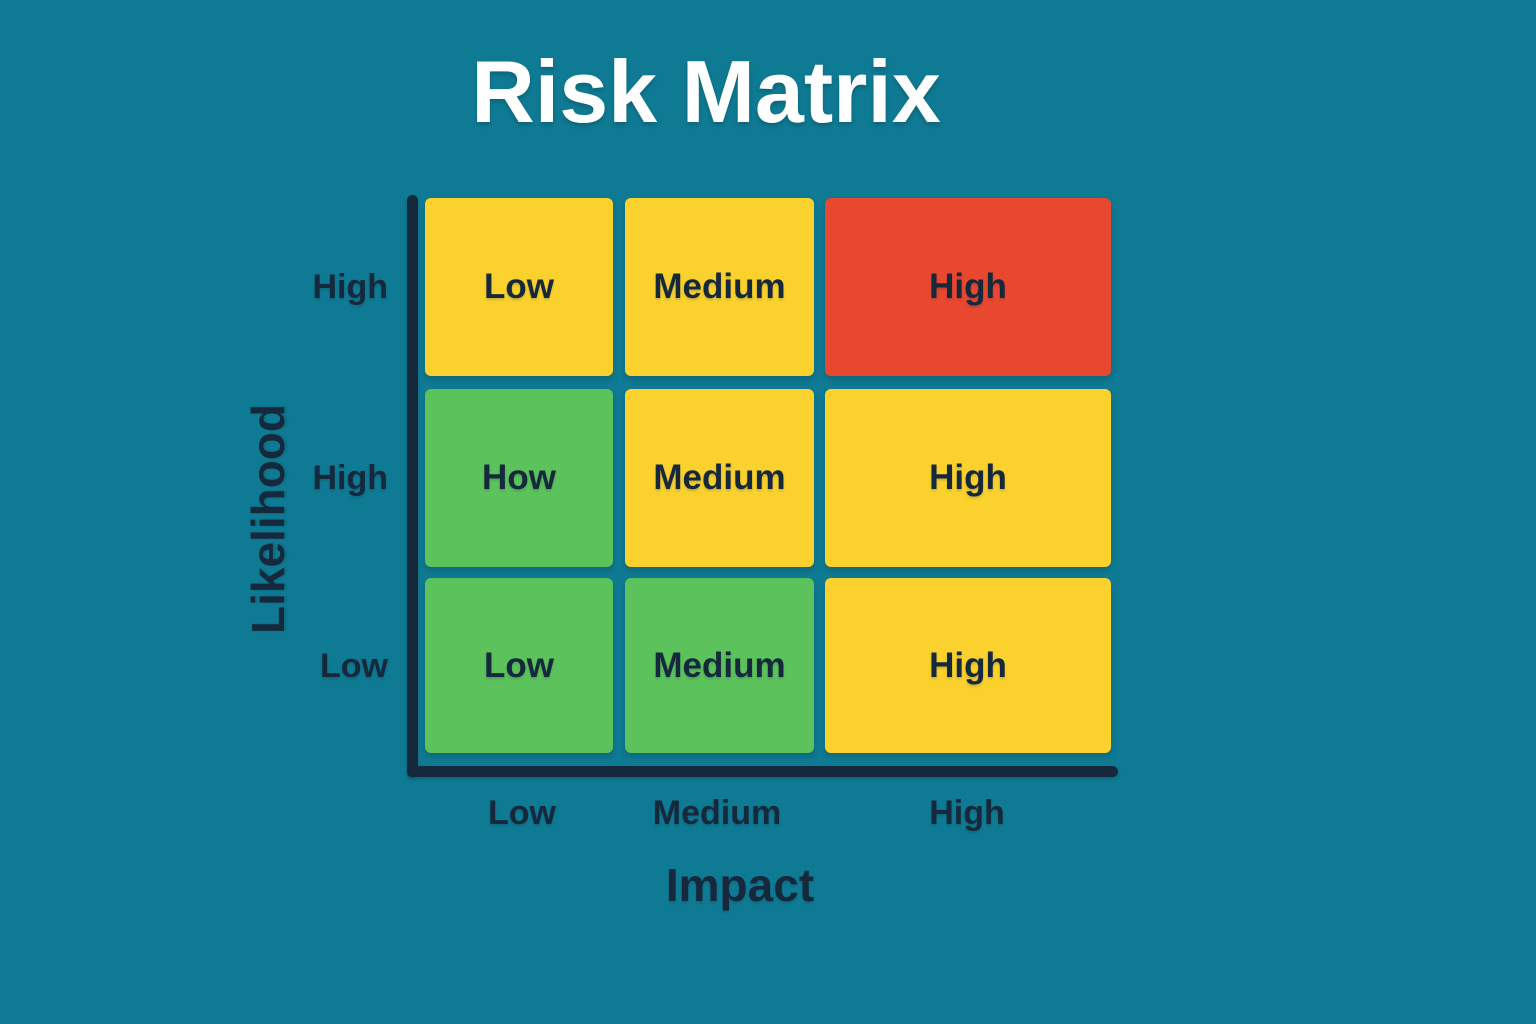 This screenshot has height=1024, width=1536. I want to click on matrix-cell-row1-col3: High, so click(968, 287).